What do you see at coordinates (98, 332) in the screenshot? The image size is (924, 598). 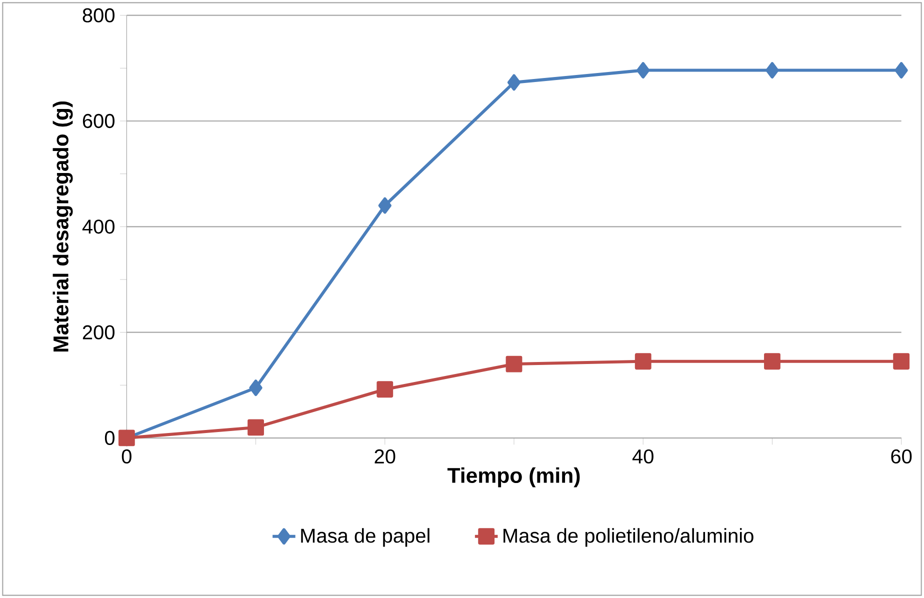 I see `y-tick-label: 200` at bounding box center [98, 332].